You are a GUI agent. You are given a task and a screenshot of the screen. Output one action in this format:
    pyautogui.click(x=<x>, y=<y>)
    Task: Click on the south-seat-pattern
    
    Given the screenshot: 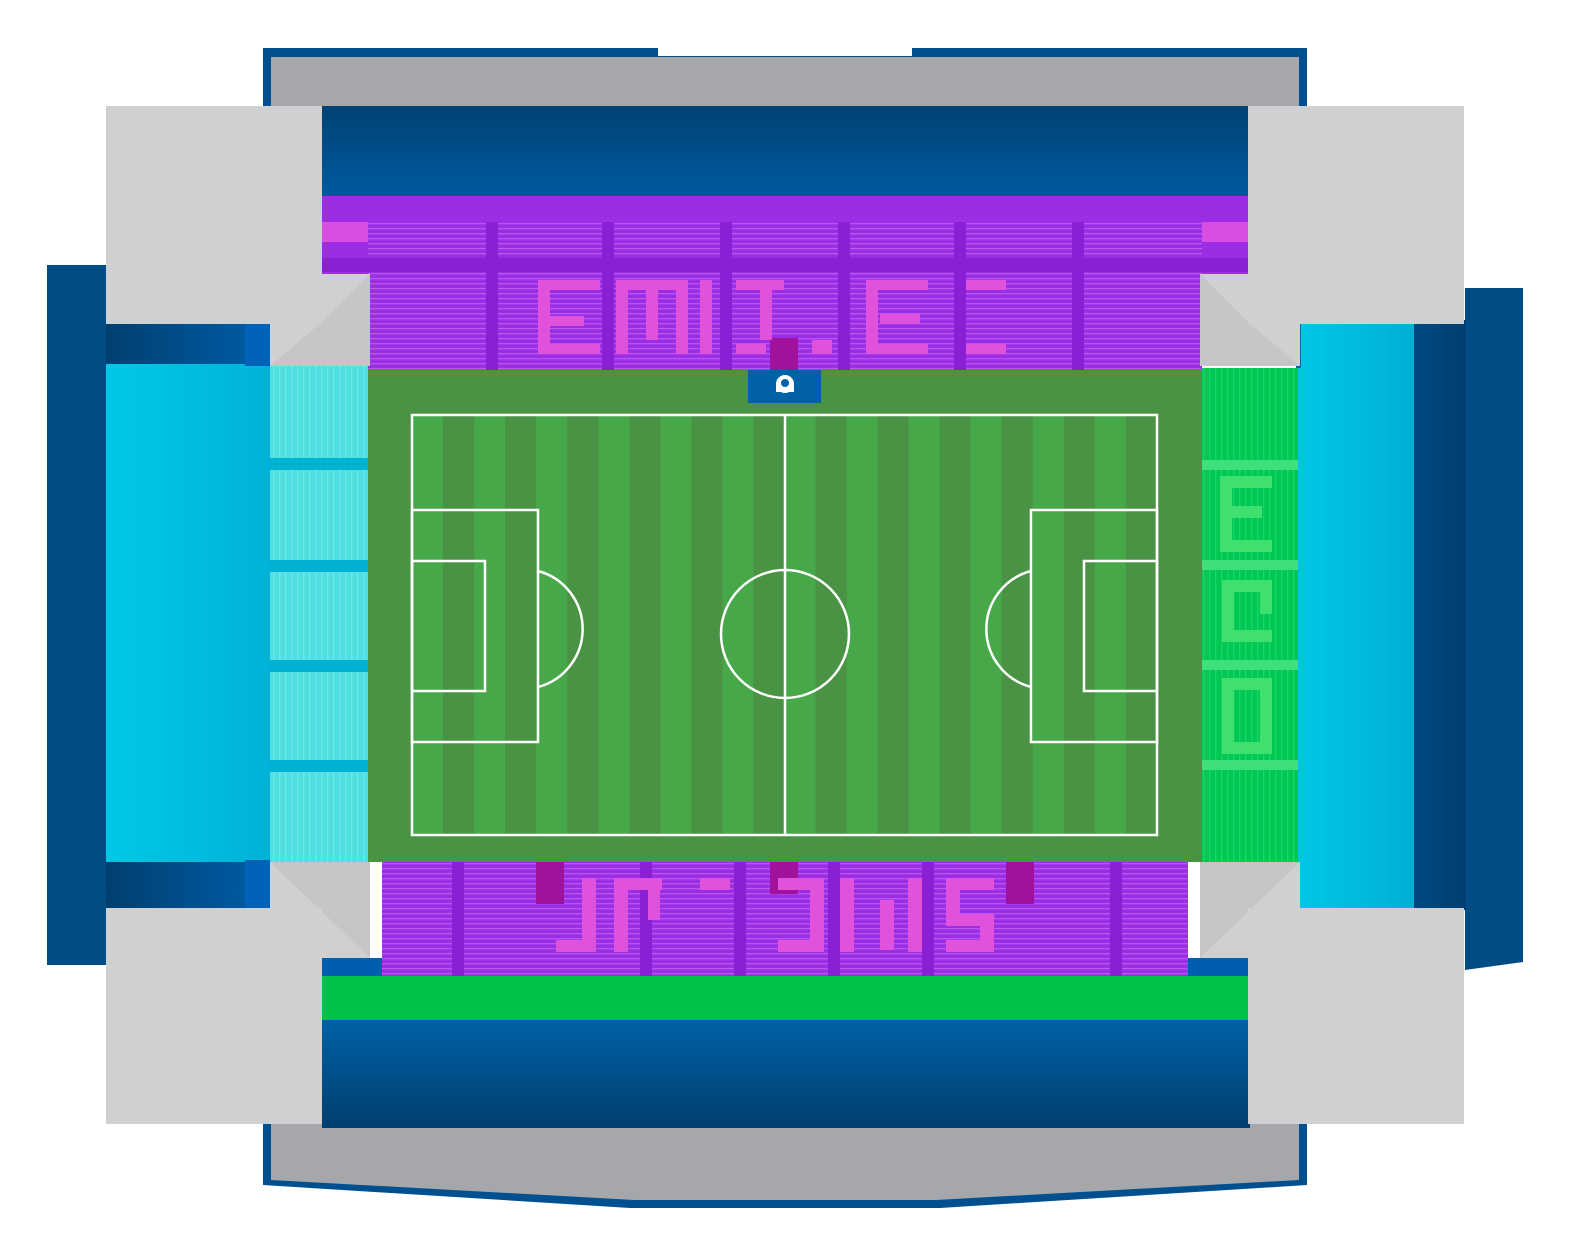 What is the action you would take?
    pyautogui.click(x=775, y=915)
    